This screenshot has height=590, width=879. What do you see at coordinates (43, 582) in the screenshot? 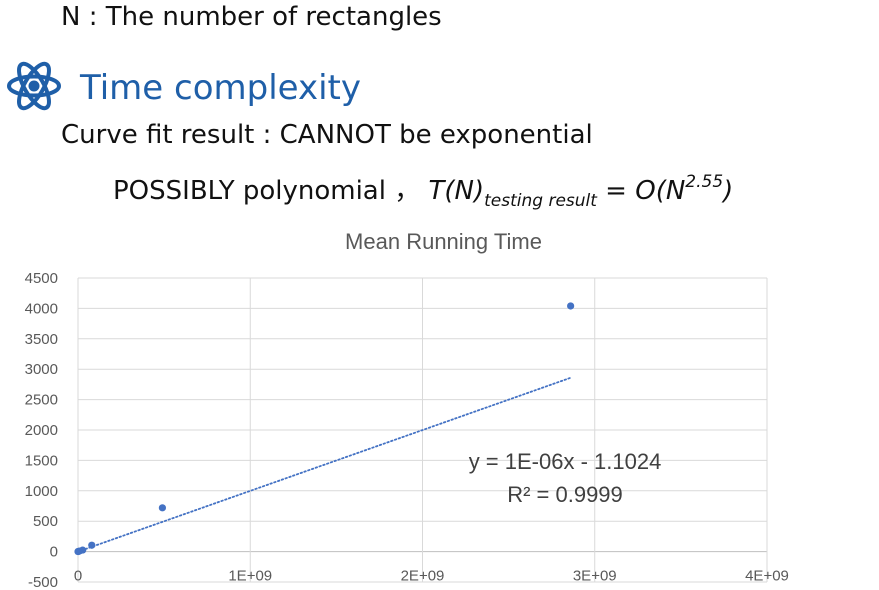
I see `y-tick-label: -500` at bounding box center [43, 582].